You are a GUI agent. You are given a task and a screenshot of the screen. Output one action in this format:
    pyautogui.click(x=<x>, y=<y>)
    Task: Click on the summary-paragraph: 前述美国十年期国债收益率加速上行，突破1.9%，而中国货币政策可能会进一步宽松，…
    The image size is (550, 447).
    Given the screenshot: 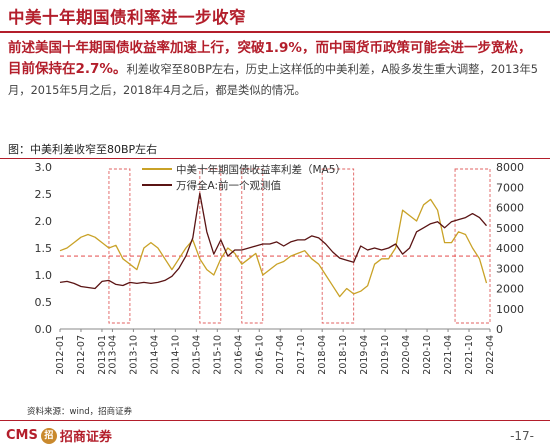 What is the action you would take?
    pyautogui.click(x=276, y=69)
    